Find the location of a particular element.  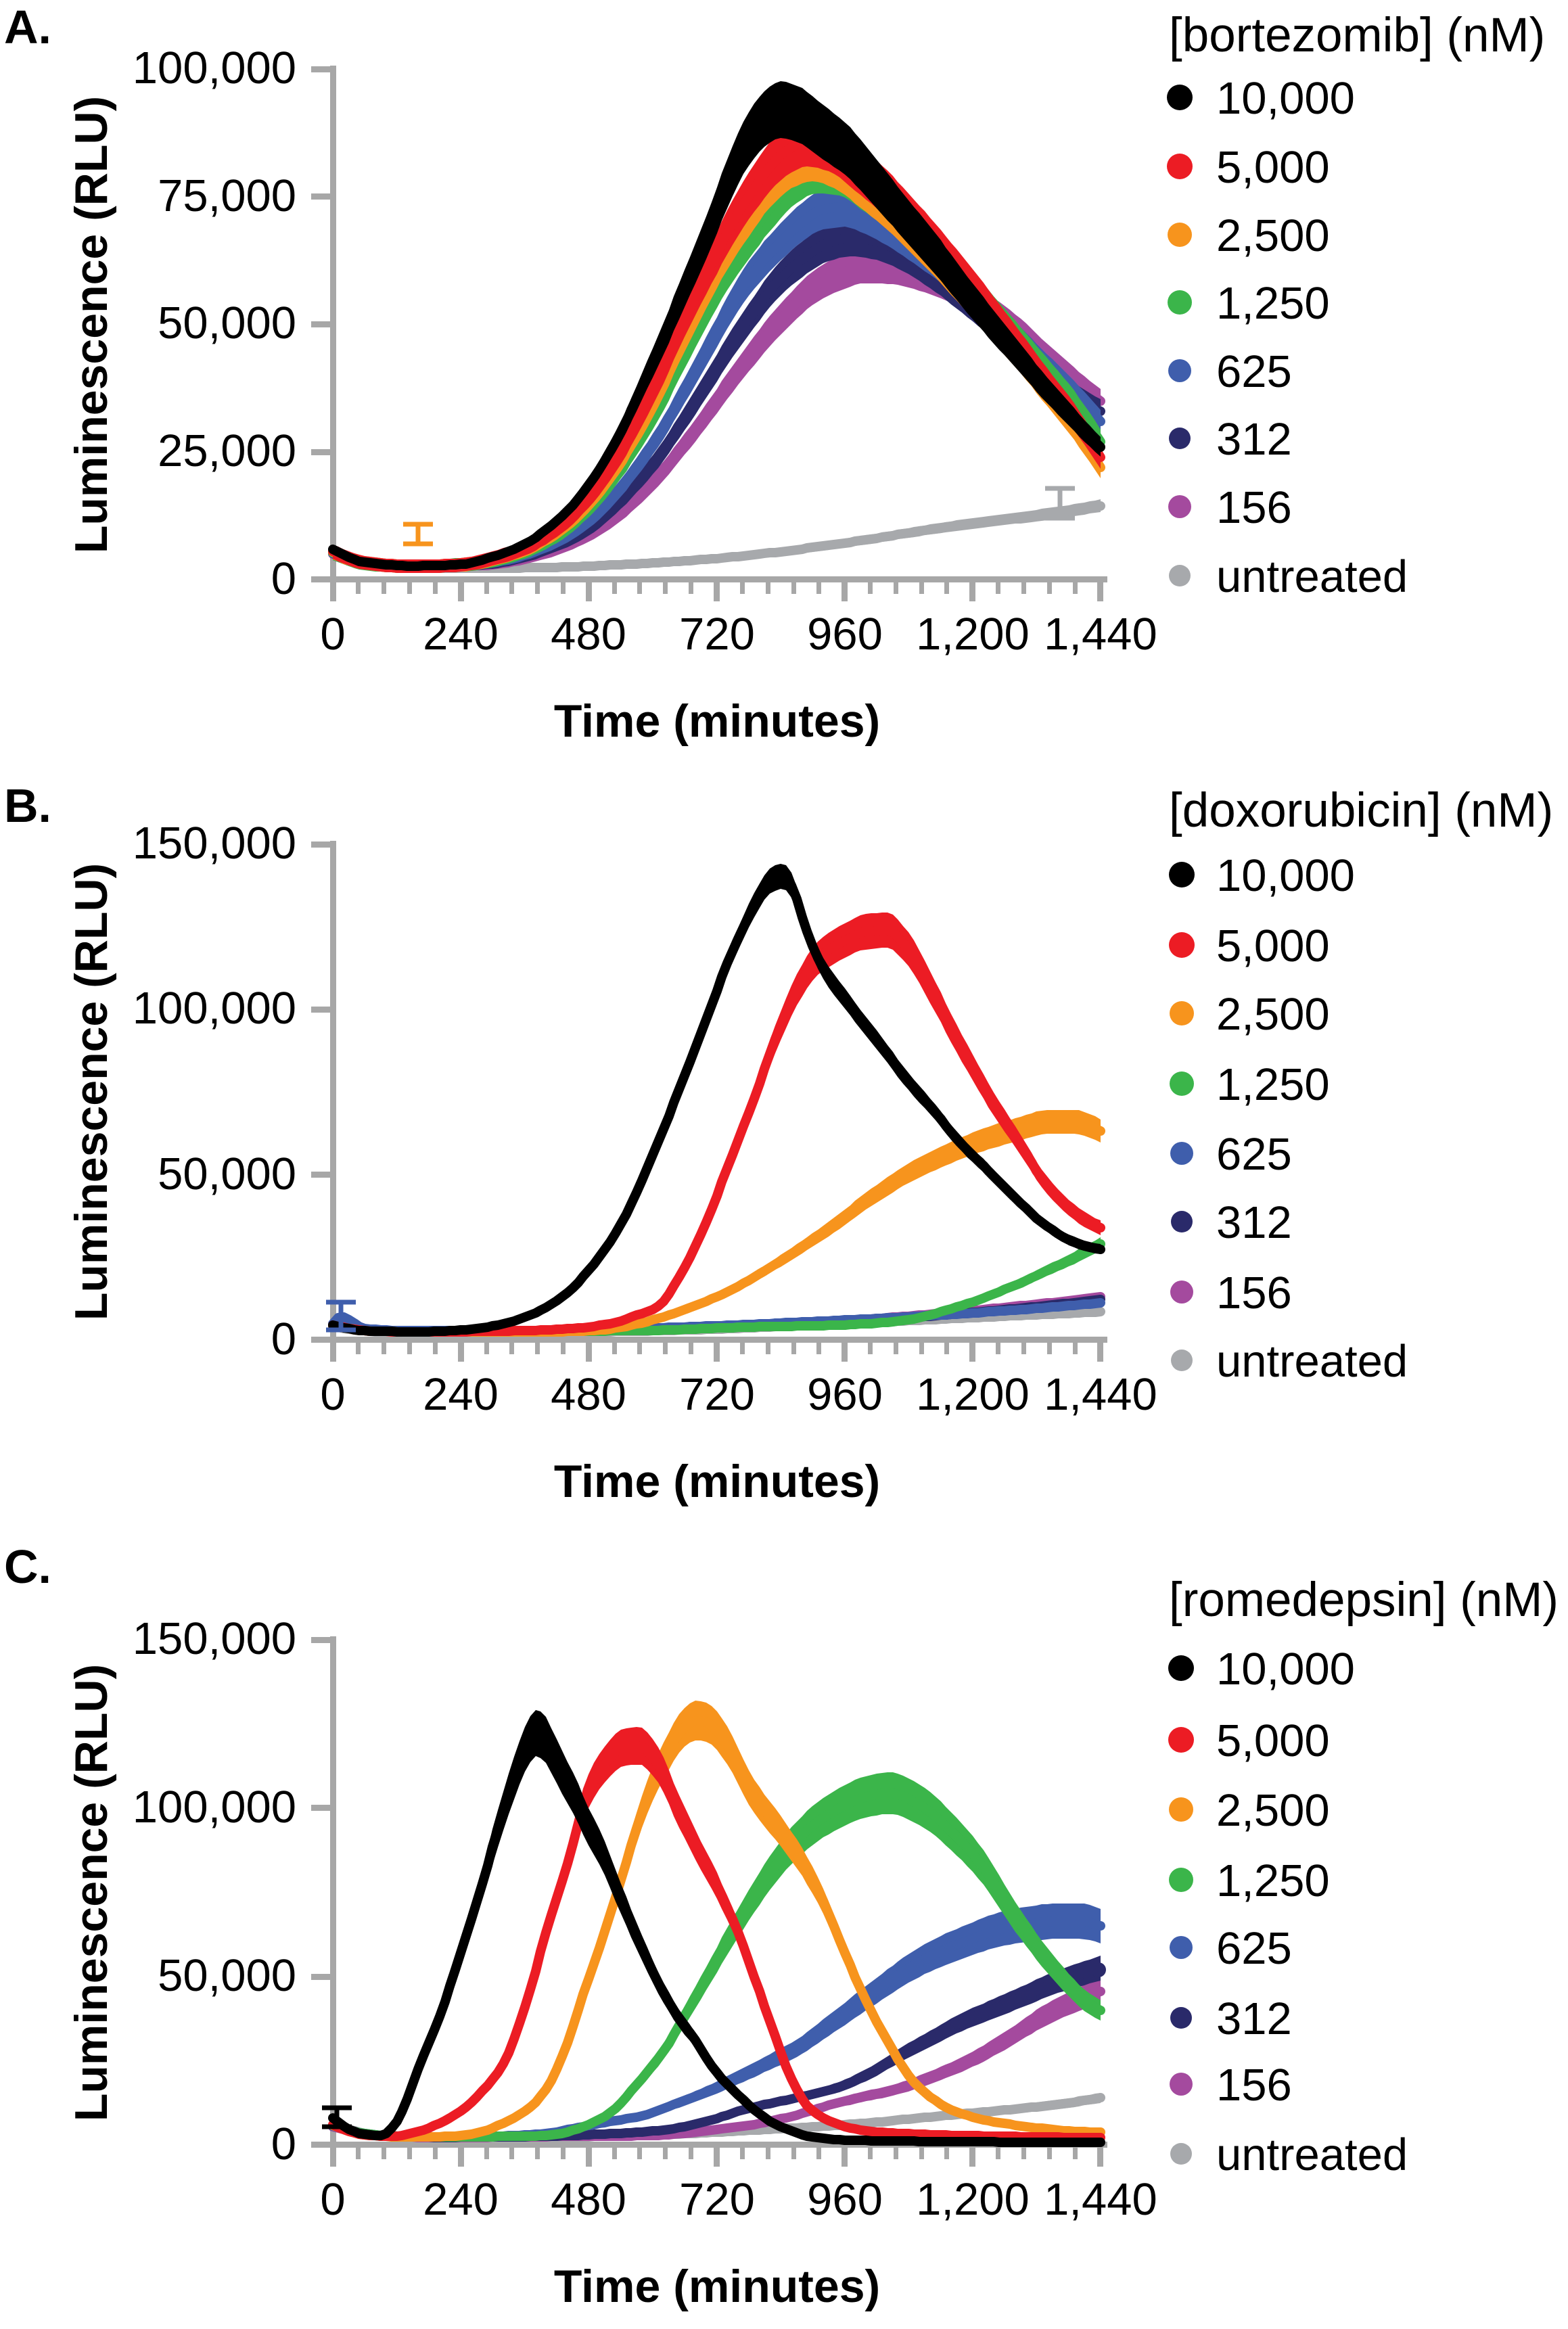

svg-text: A. is located at coordinates (28, 27).